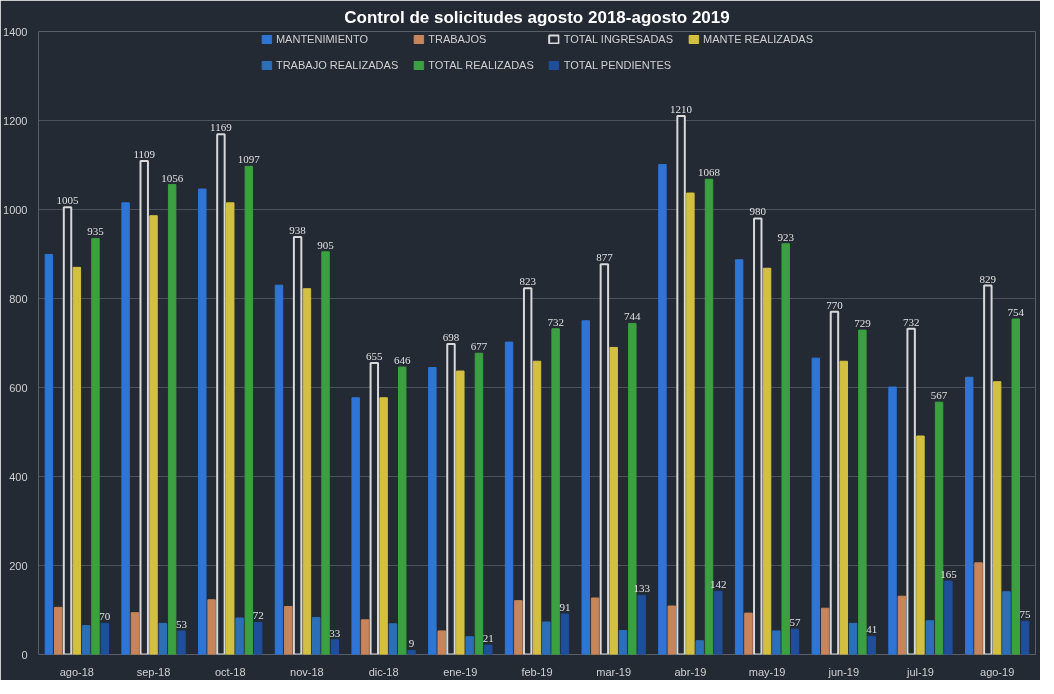 The width and height of the screenshot is (1054, 694). What do you see at coordinates (758, 39) in the screenshot?
I see `legend-label: MANTE REALIZADAS` at bounding box center [758, 39].